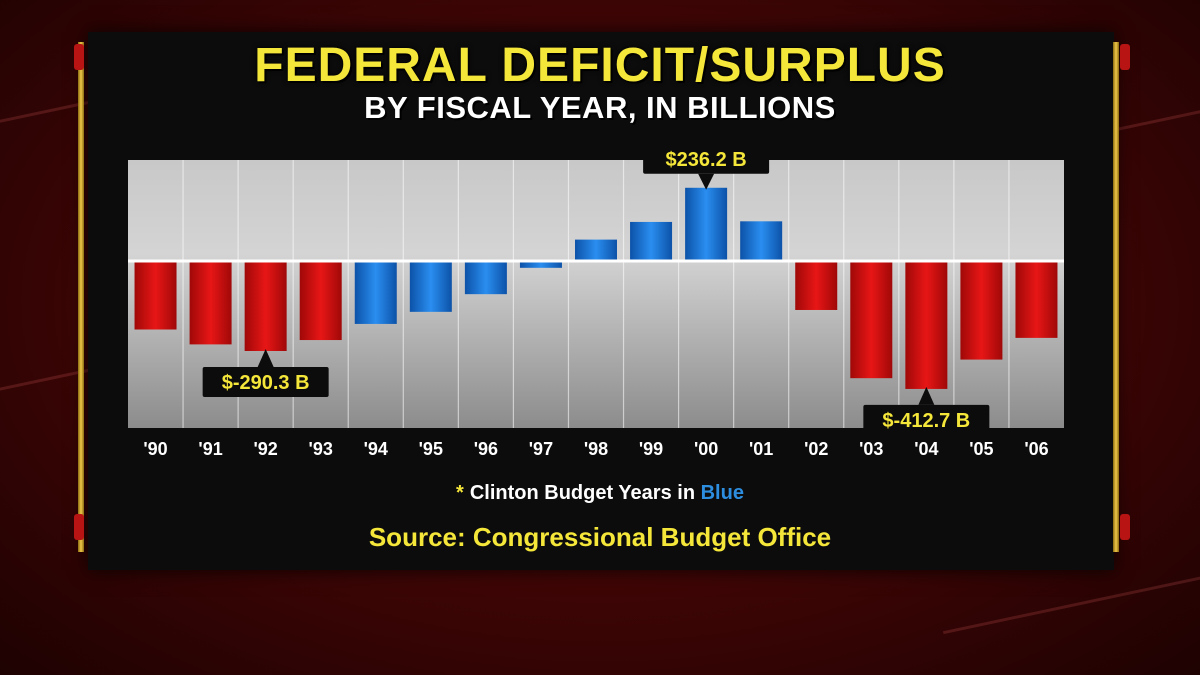  Describe the element at coordinates (460, 493) in the screenshot. I see `note-star: *` at that location.